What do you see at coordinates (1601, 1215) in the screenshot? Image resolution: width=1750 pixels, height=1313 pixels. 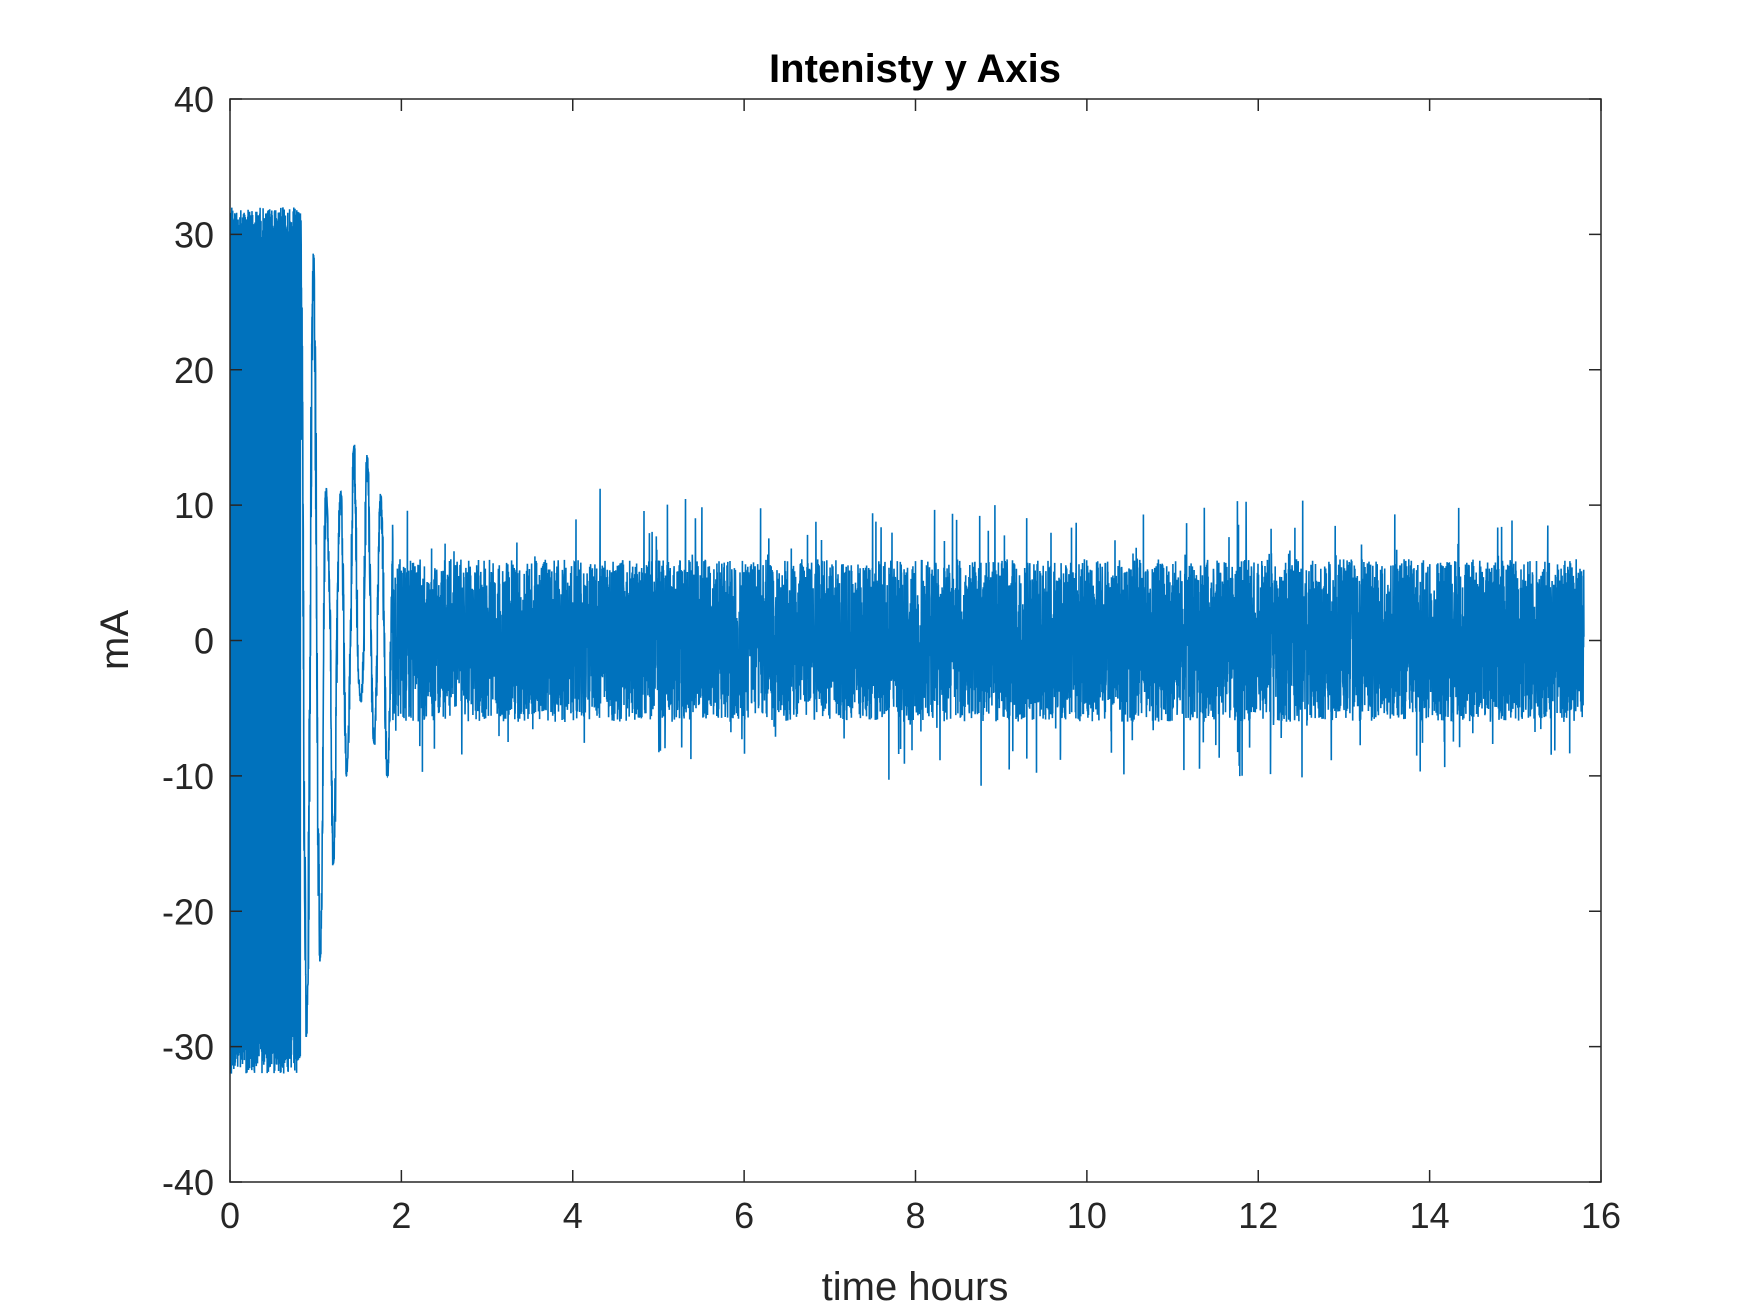 I see `x-tick-label: 16` at bounding box center [1601, 1215].